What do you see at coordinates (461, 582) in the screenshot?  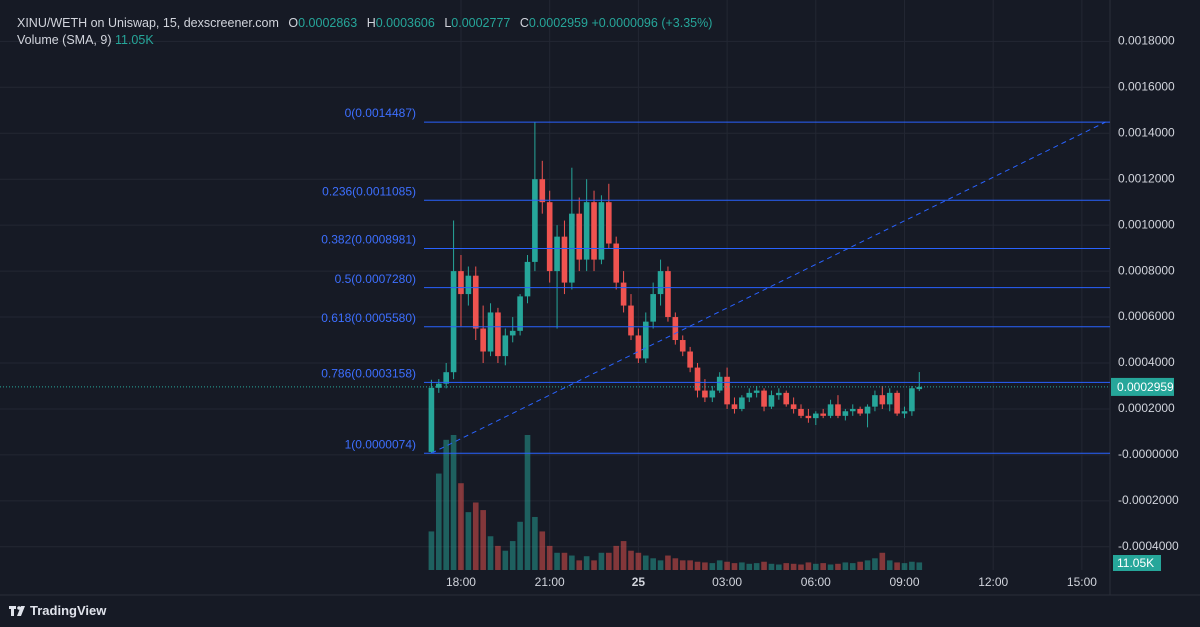 I see `x-tick-label: 18:00` at bounding box center [461, 582].